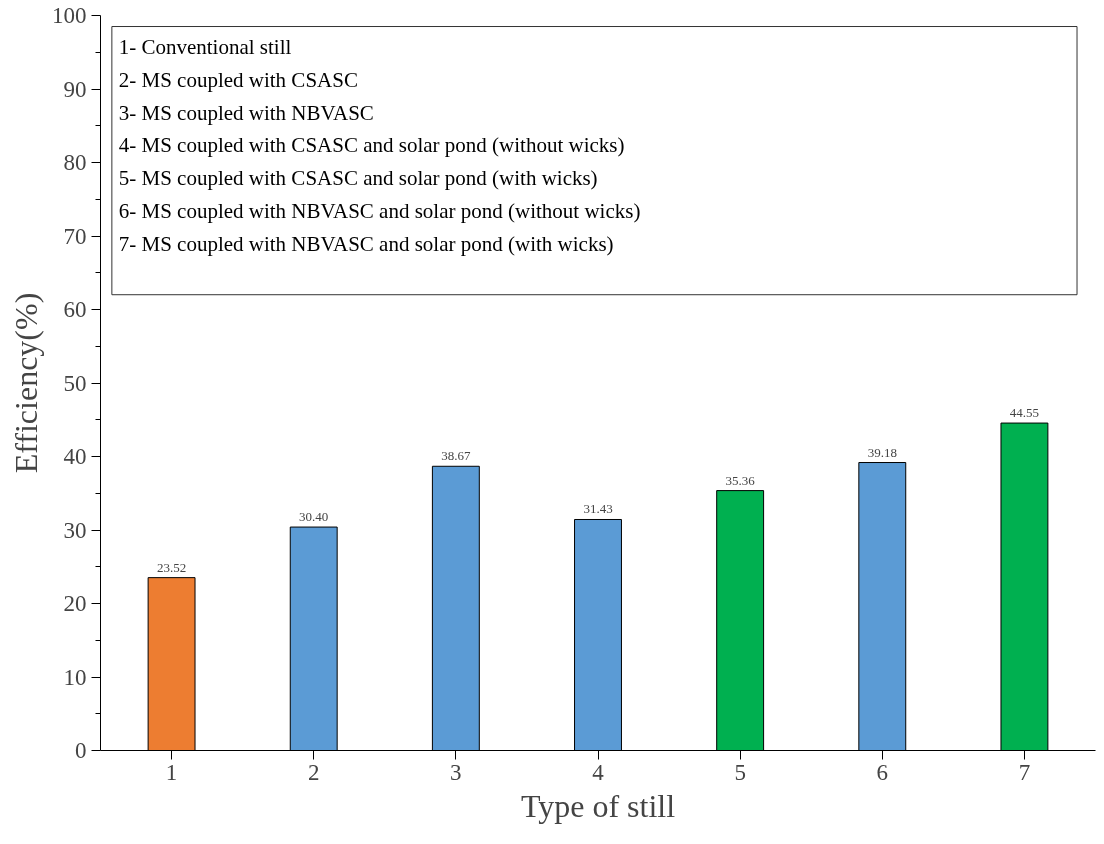  What do you see at coordinates (358, 178) in the screenshot?
I see `annotation: 5- MS coupled with CSASC and solar pond (with wicks)` at bounding box center [358, 178].